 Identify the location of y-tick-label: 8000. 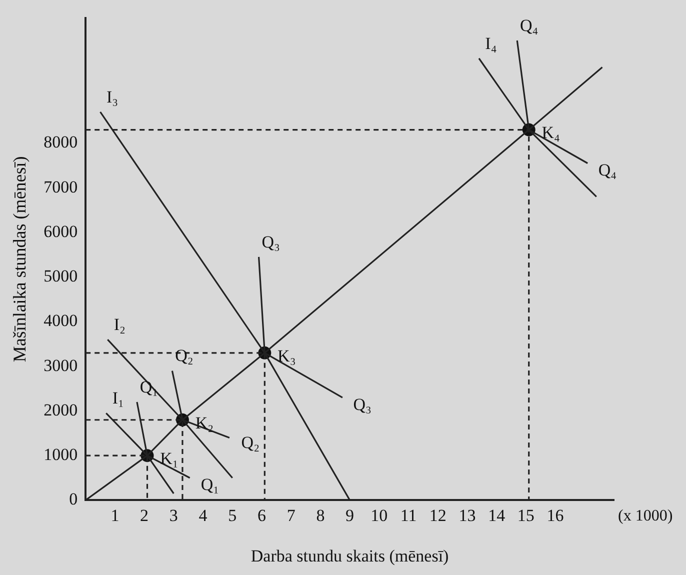
(61, 142).